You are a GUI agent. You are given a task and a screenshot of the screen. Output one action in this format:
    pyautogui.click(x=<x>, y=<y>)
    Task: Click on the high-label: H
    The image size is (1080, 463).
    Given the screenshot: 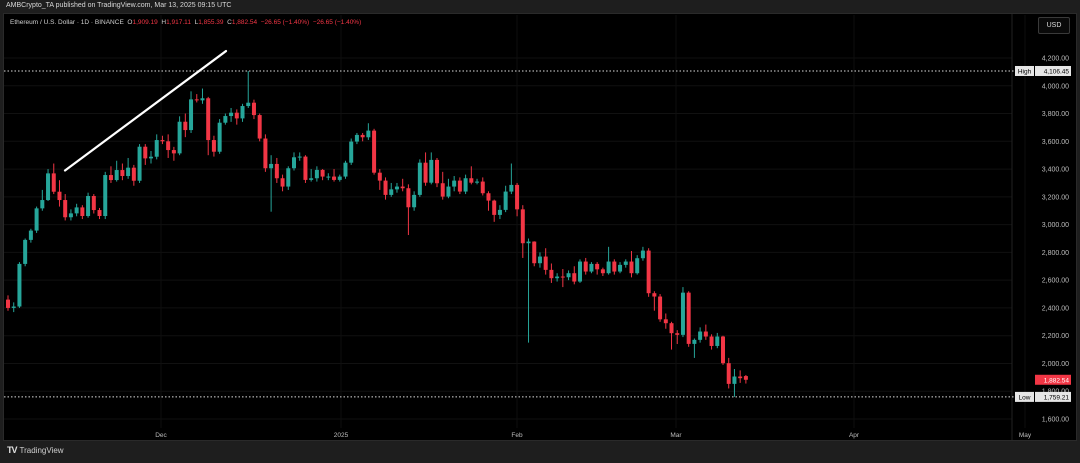 What is the action you would take?
    pyautogui.click(x=164, y=22)
    